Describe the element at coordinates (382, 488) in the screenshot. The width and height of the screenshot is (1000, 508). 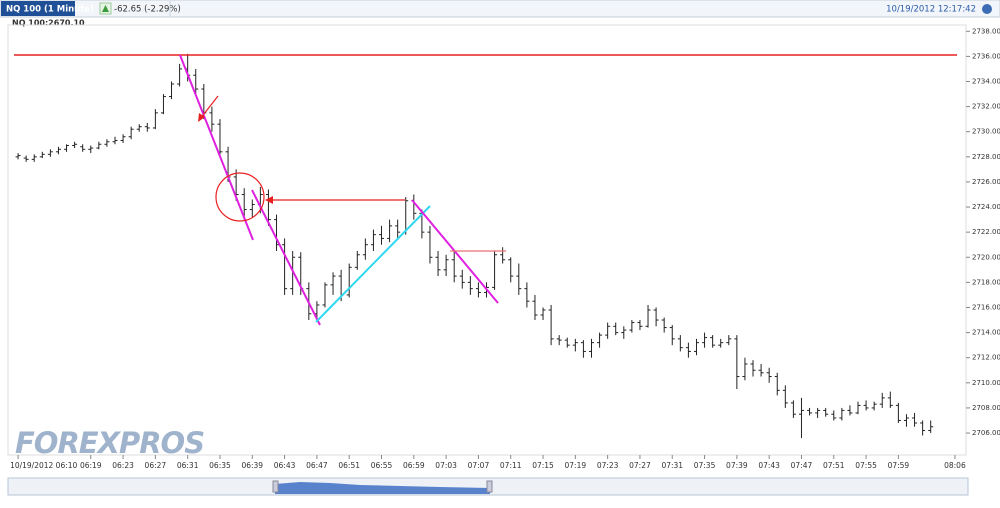
I see `navigator-area` at that location.